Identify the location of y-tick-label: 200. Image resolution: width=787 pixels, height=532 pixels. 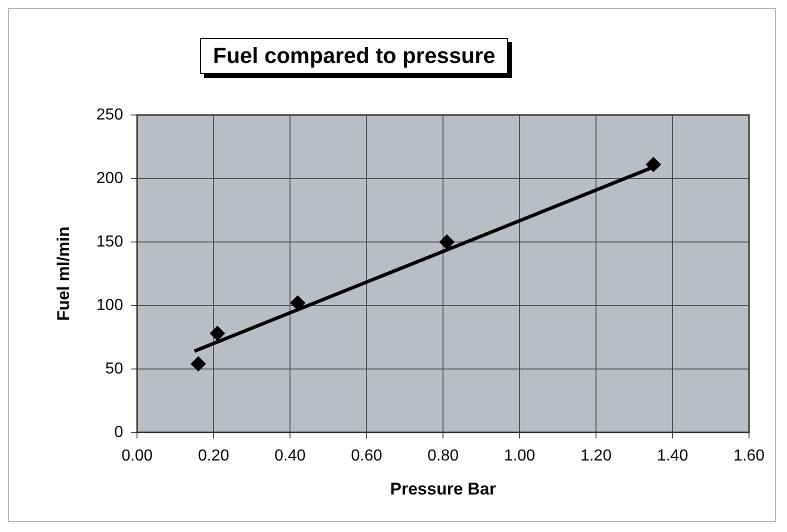
(110, 178).